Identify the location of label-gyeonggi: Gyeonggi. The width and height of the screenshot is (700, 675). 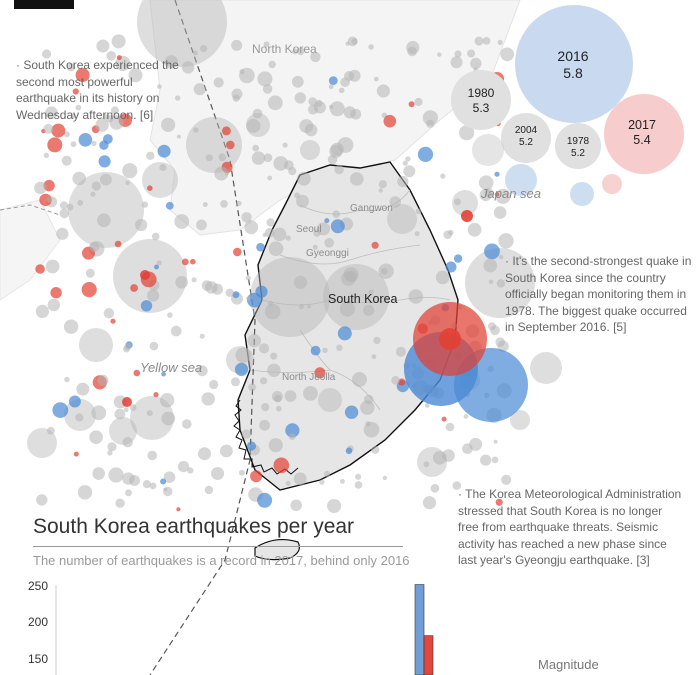
(327, 253).